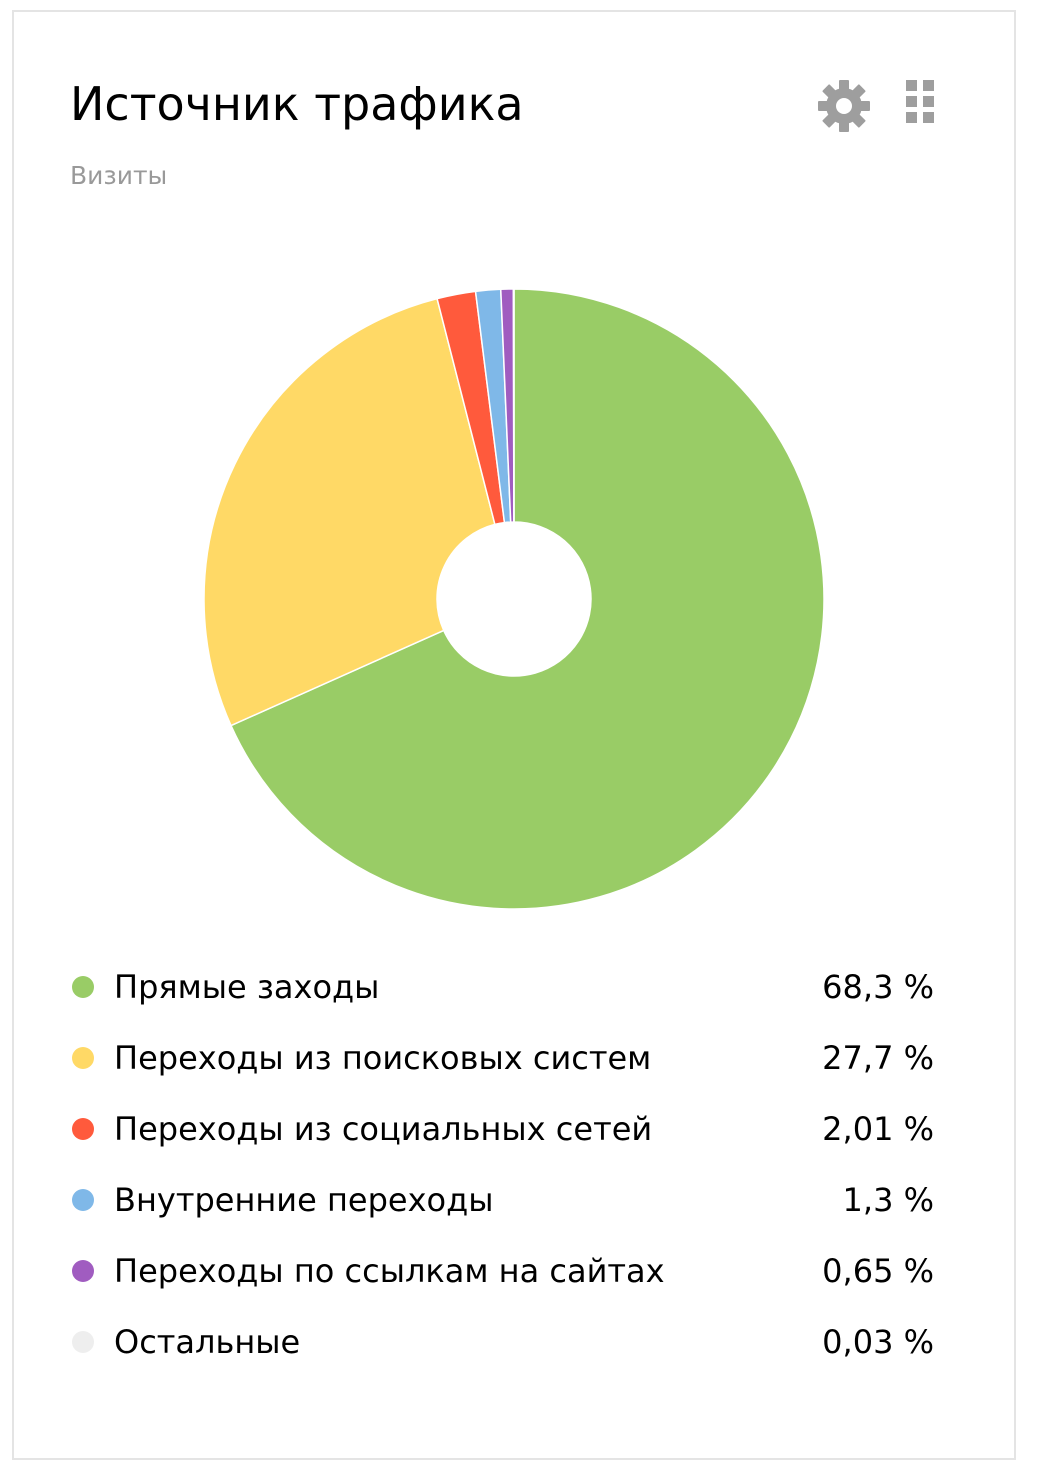  What do you see at coordinates (508, 991) in the screenshot?
I see `legend-item: Прямые заходы 68,3 %` at bounding box center [508, 991].